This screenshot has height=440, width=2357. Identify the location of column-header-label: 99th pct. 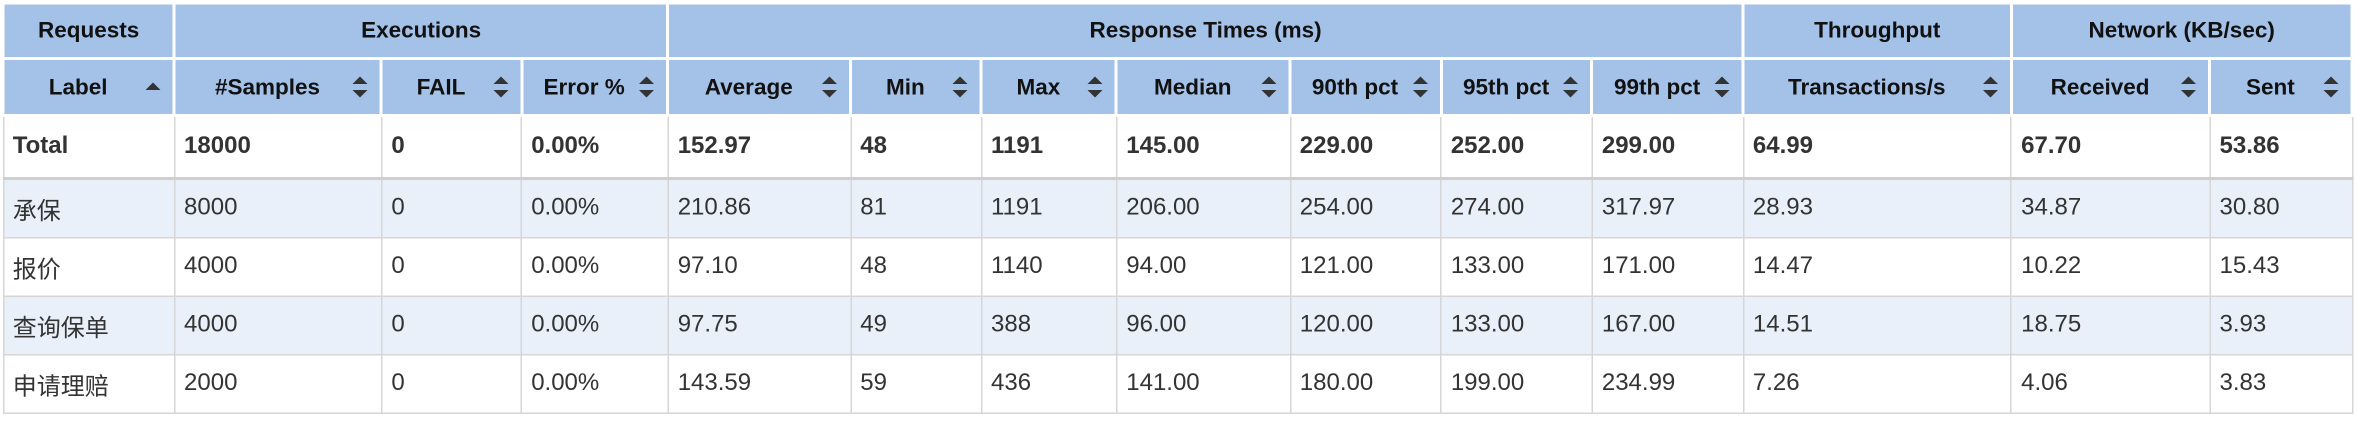
(1657, 87).